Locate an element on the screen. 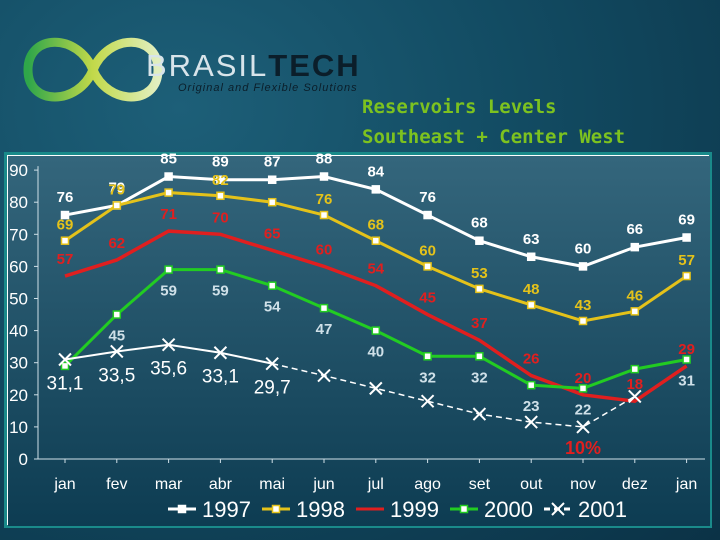  data-label-1999: 26 is located at coordinates (531, 359).